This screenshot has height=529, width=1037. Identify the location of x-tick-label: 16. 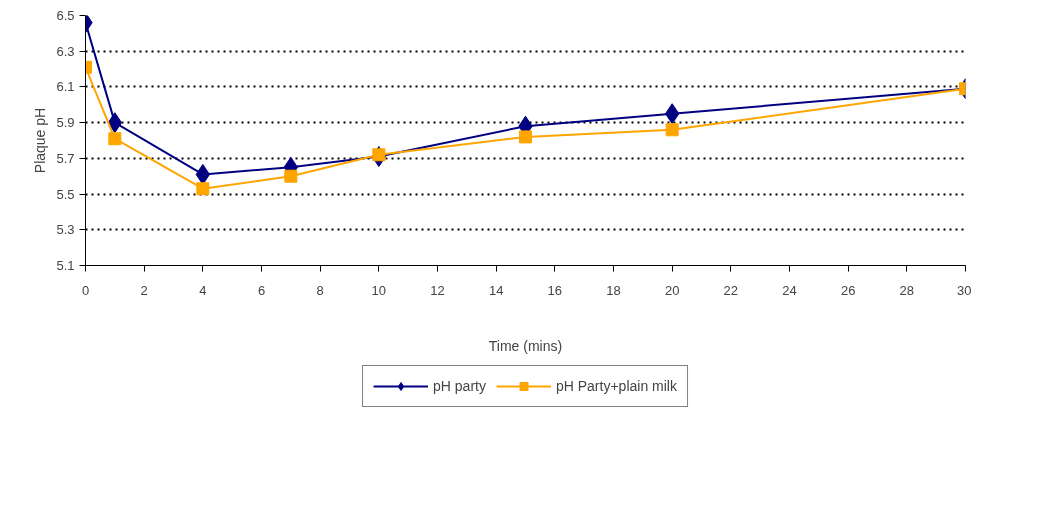
(555, 290).